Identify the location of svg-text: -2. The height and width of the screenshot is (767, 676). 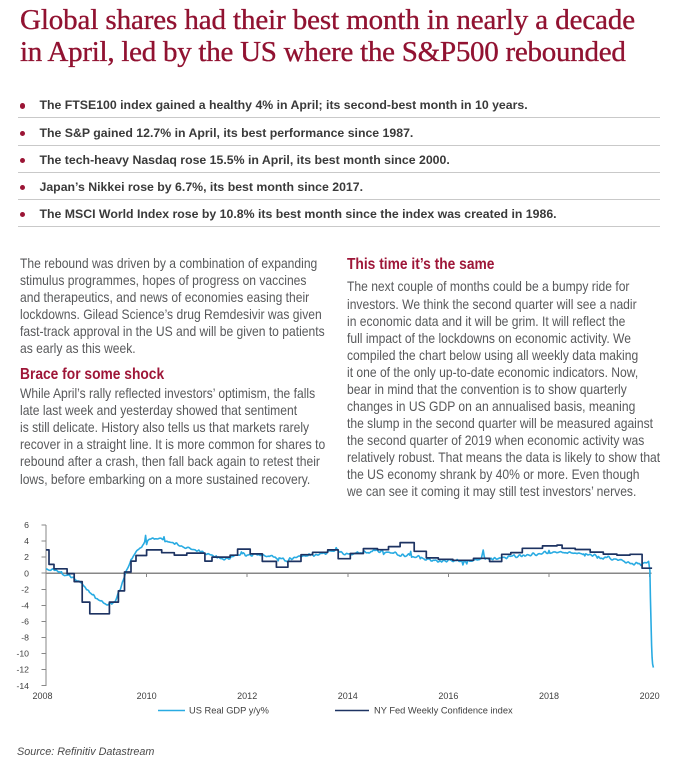
(25, 589).